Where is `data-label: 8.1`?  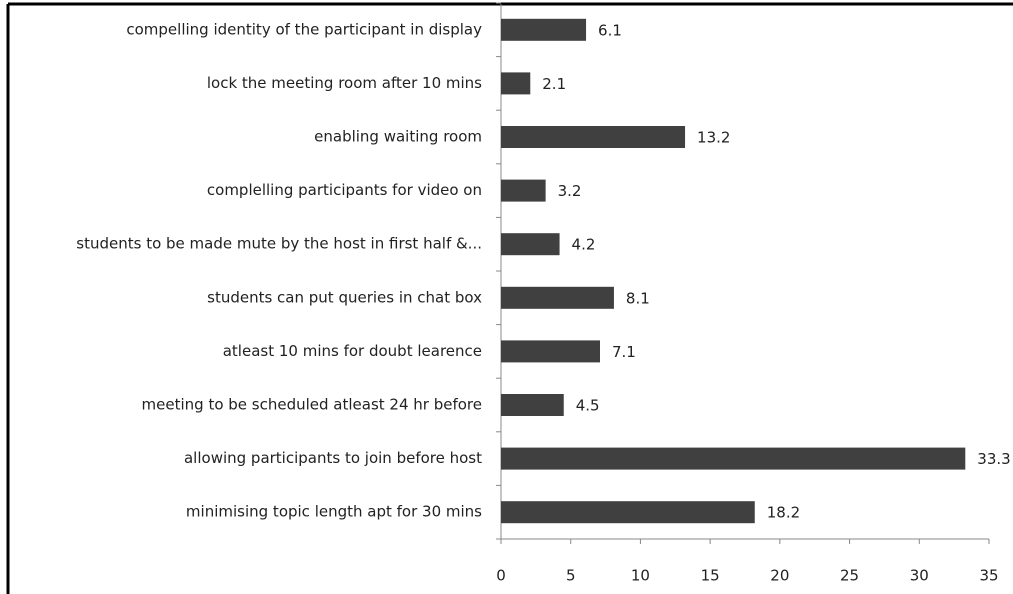
data-label: 8.1 is located at coordinates (638, 298).